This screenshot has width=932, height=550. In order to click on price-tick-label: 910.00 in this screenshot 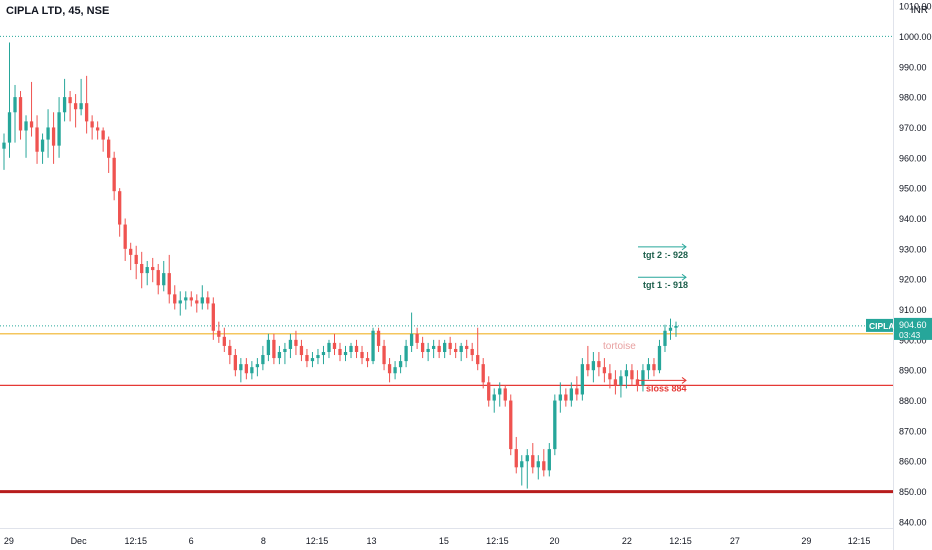, I will do `click(913, 310)`.